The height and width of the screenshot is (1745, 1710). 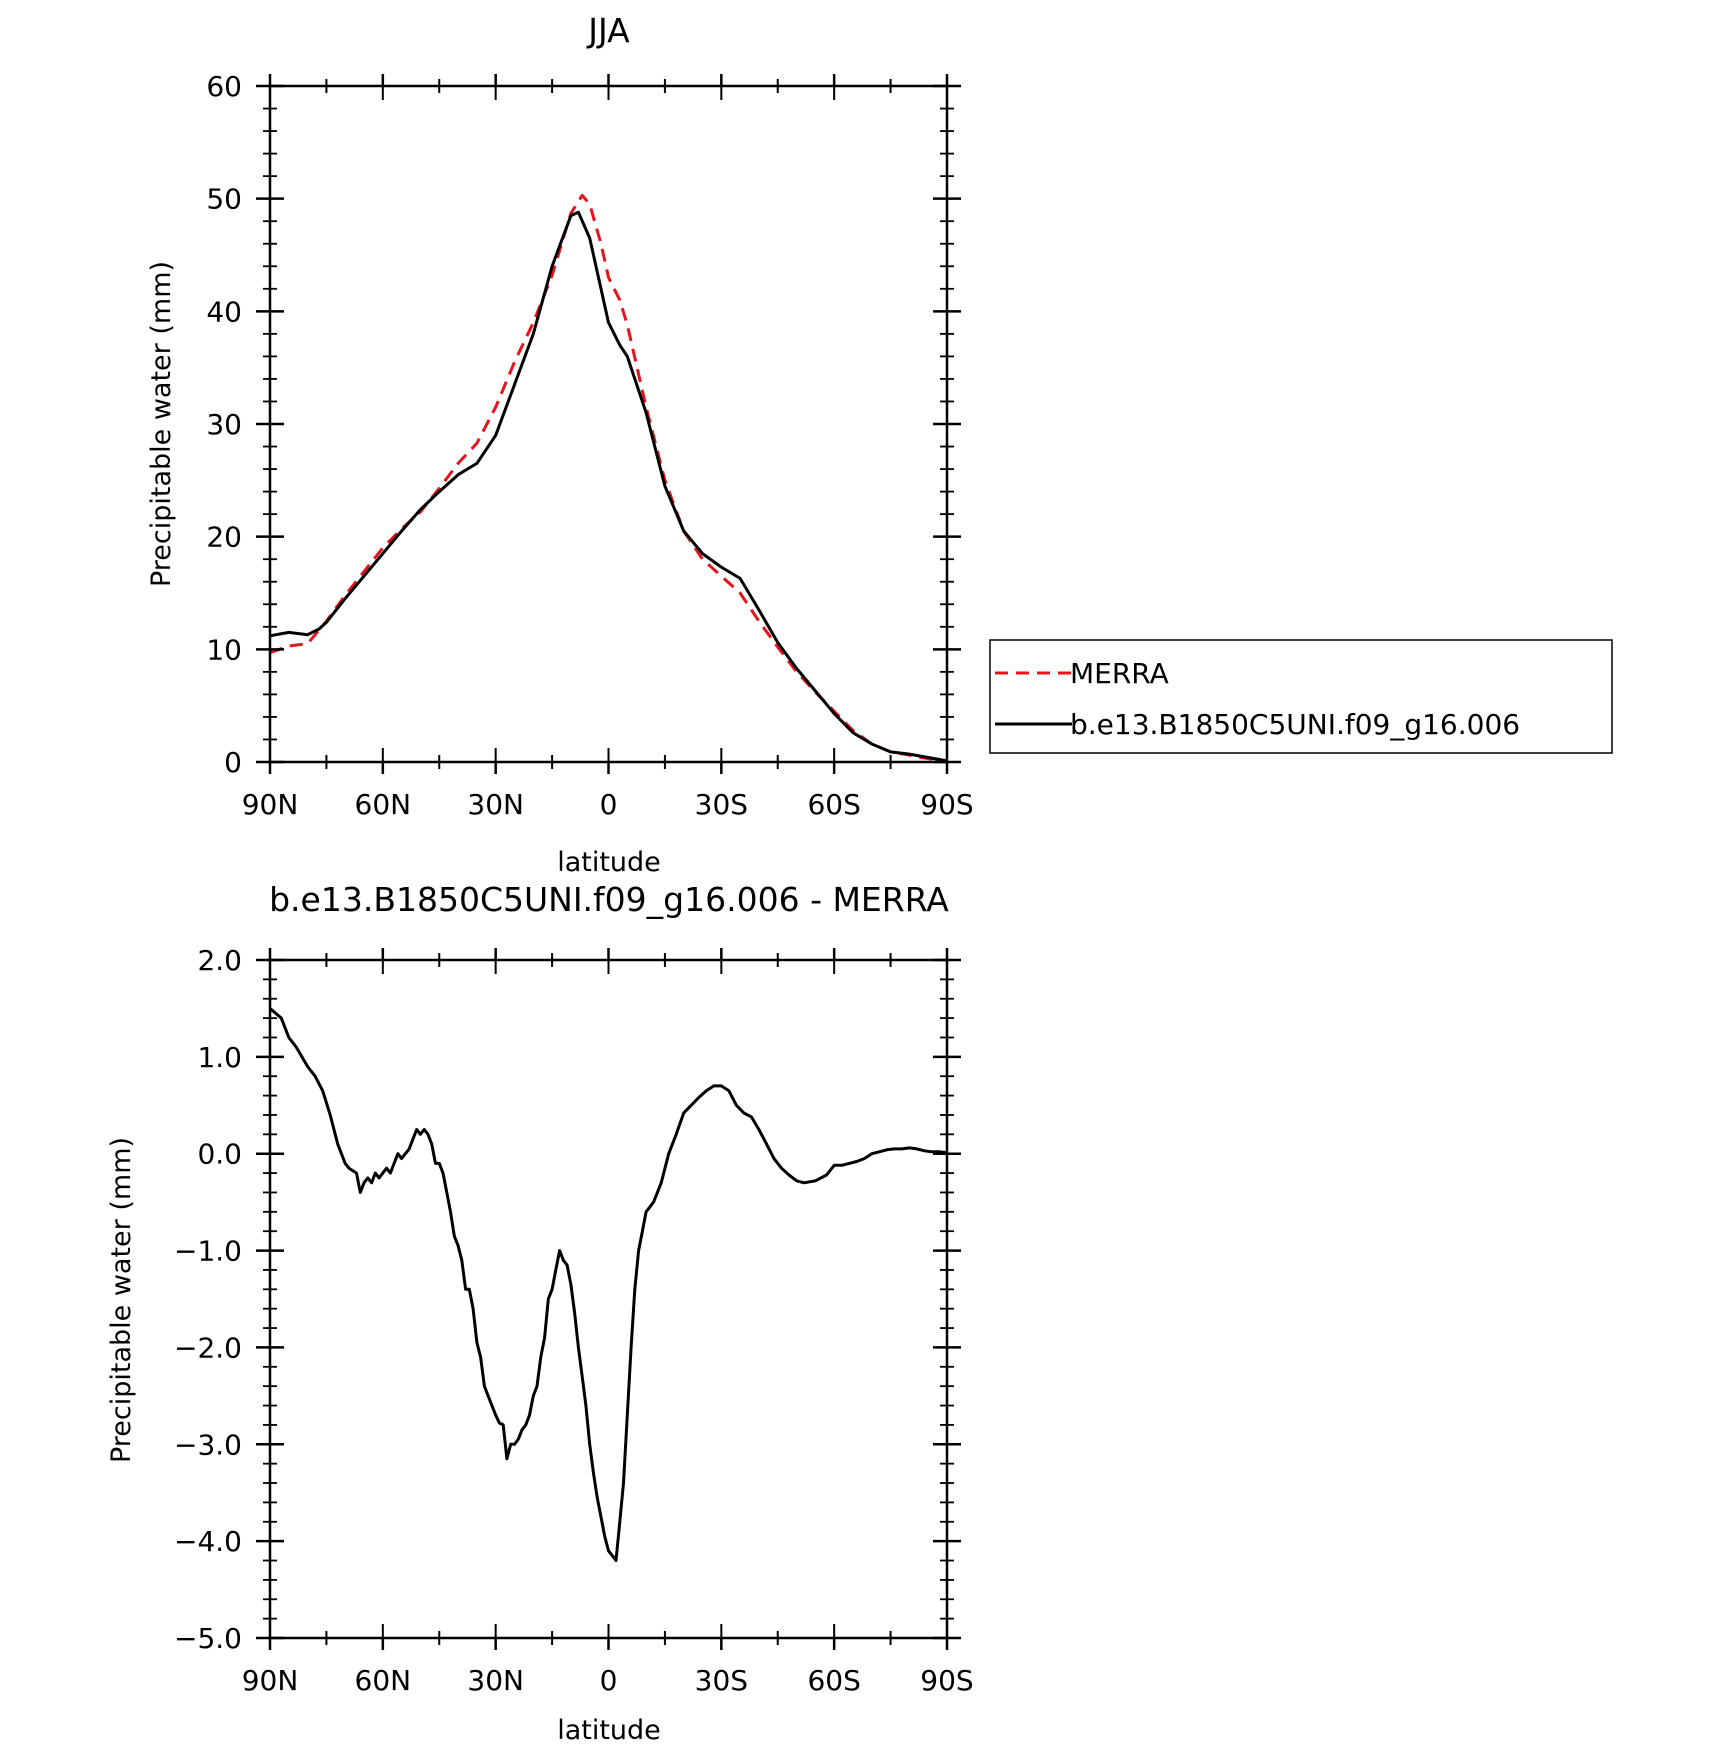 What do you see at coordinates (161, 424) in the screenshot?
I see `top-y-axis-label: Precipitable water (mm)` at bounding box center [161, 424].